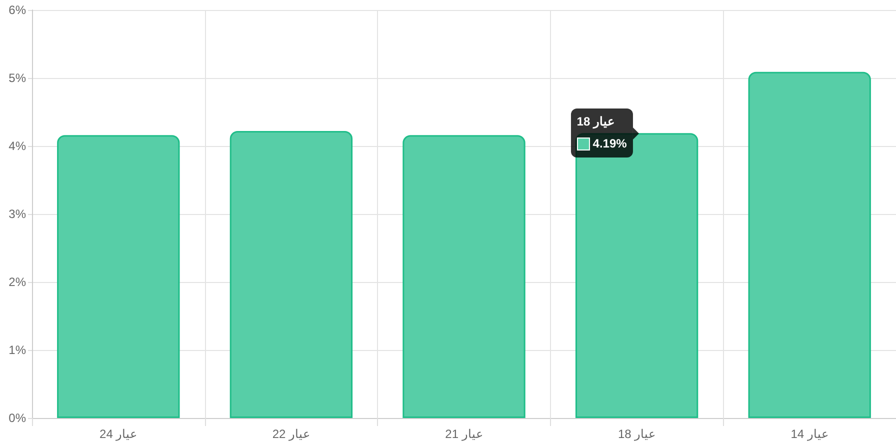 The height and width of the screenshot is (448, 896). Describe the element at coordinates (17, 282) in the screenshot. I see `y-tick-label: 2%` at that location.